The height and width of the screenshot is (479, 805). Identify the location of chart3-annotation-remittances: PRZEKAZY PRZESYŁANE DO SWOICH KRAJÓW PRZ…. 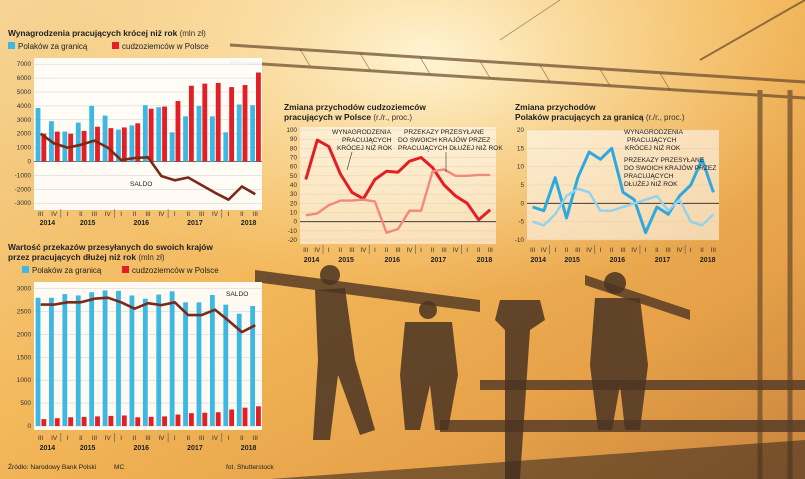
(450, 150).